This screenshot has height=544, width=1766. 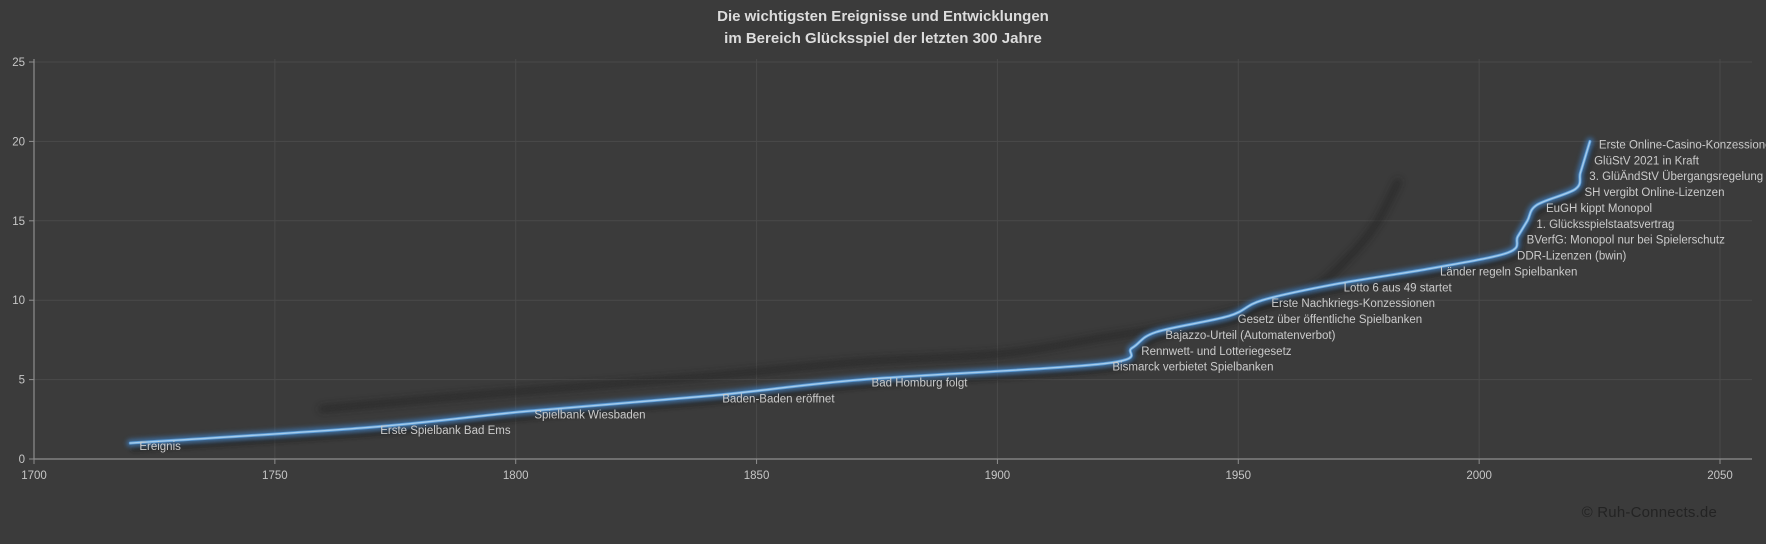 What do you see at coordinates (18, 301) in the screenshot?
I see `y-axis-tick-label: 10` at bounding box center [18, 301].